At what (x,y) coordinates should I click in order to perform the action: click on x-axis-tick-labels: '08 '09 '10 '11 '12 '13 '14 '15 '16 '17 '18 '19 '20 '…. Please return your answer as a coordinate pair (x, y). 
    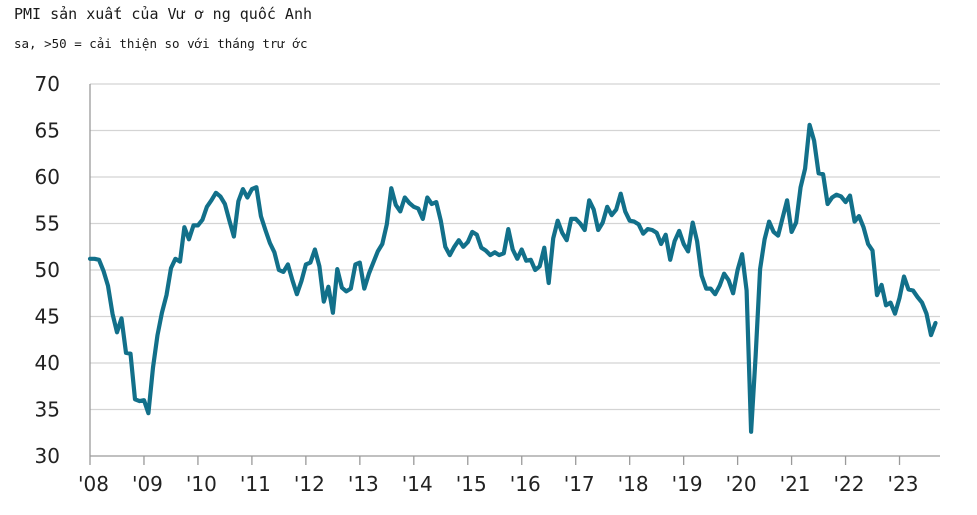
    Looking at the image, I should click on (498, 484).